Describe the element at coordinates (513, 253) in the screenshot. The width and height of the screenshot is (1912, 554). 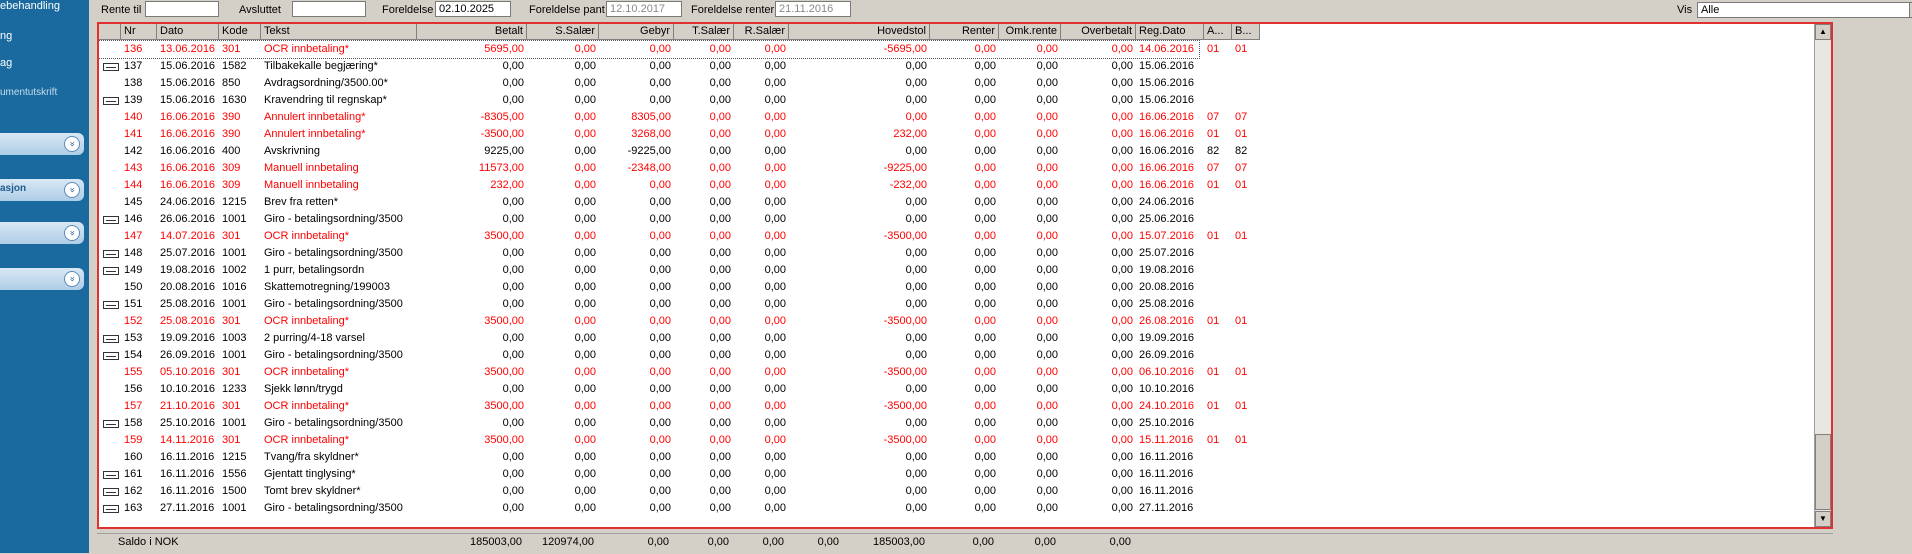
I see `cell-betalt: 0,00` at that location.